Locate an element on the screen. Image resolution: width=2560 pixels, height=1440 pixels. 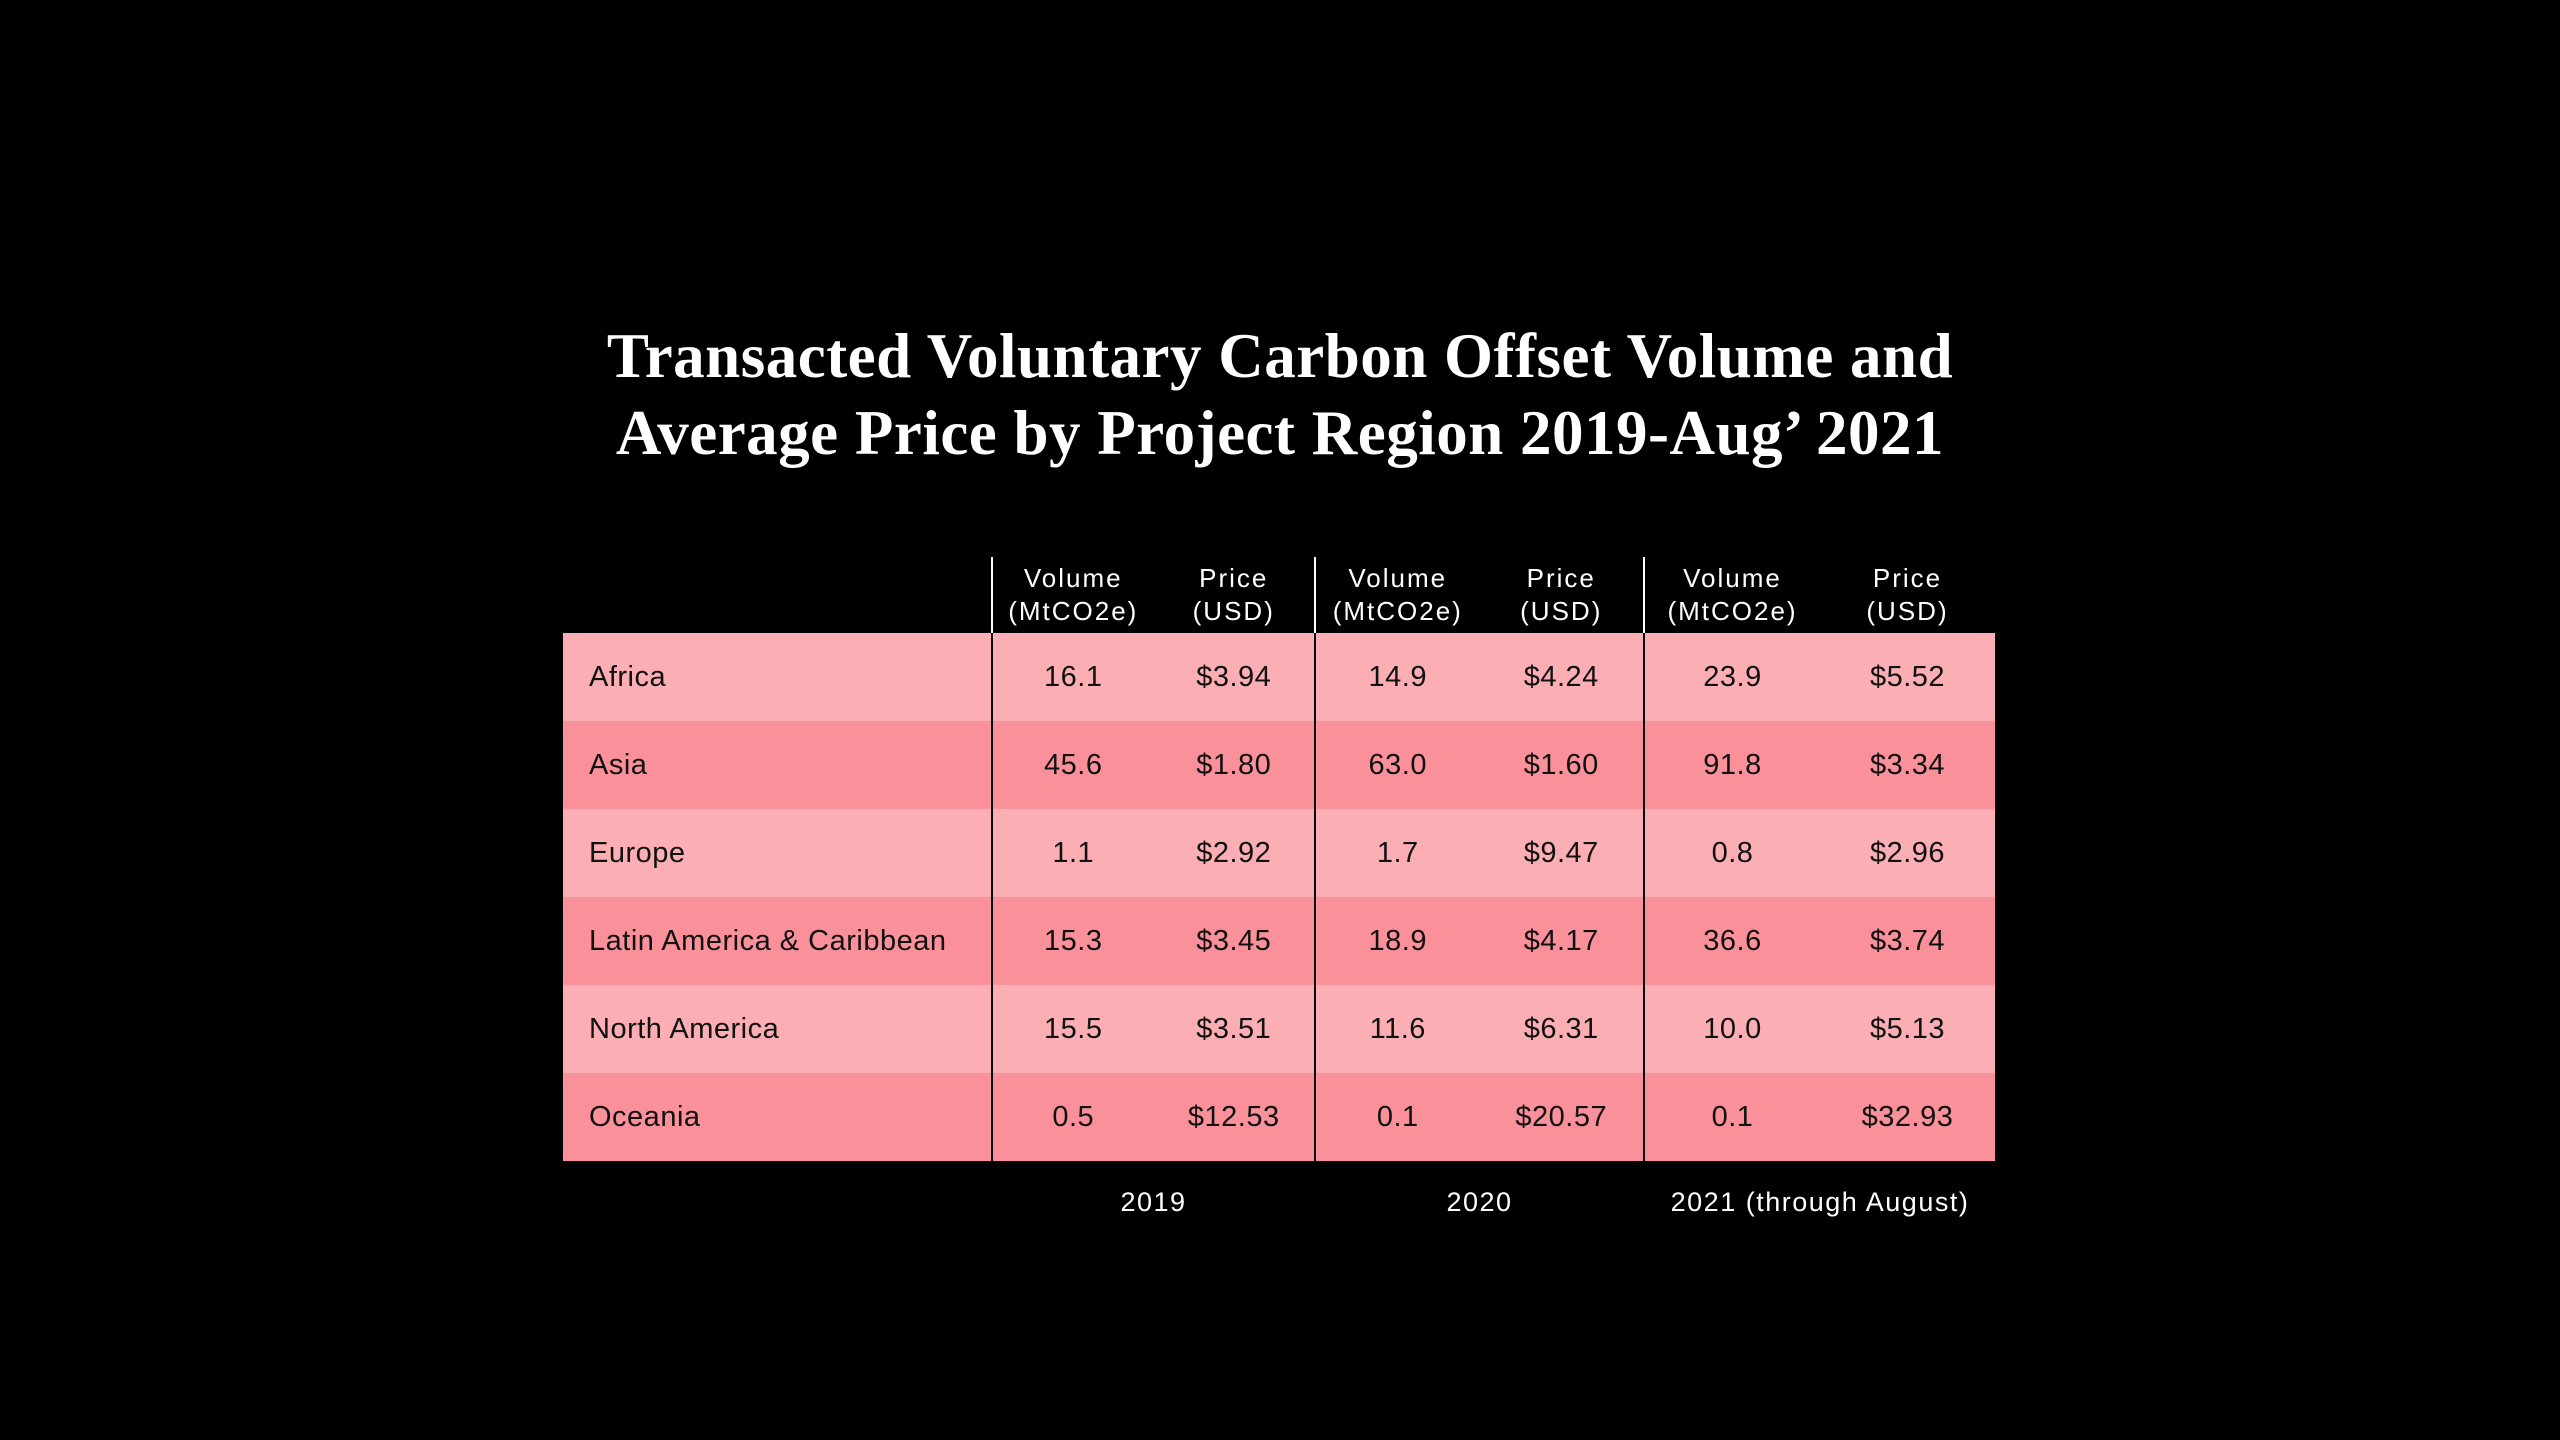
volume-value: 1.7 is located at coordinates (1397, 852).